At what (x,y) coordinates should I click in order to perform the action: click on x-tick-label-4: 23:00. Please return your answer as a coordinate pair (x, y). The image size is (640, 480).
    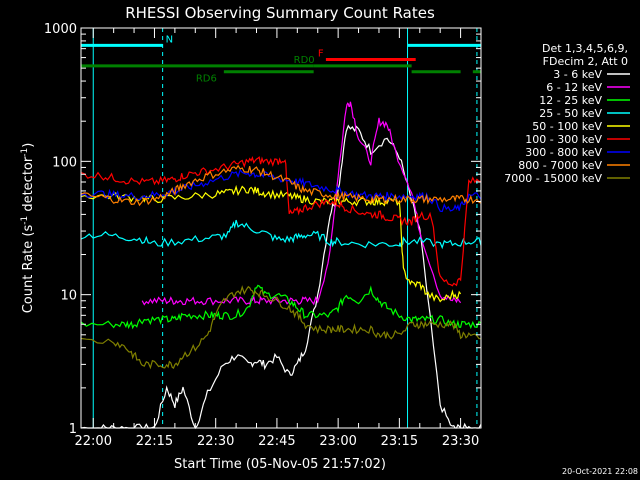
    Looking at the image, I should click on (337, 441).